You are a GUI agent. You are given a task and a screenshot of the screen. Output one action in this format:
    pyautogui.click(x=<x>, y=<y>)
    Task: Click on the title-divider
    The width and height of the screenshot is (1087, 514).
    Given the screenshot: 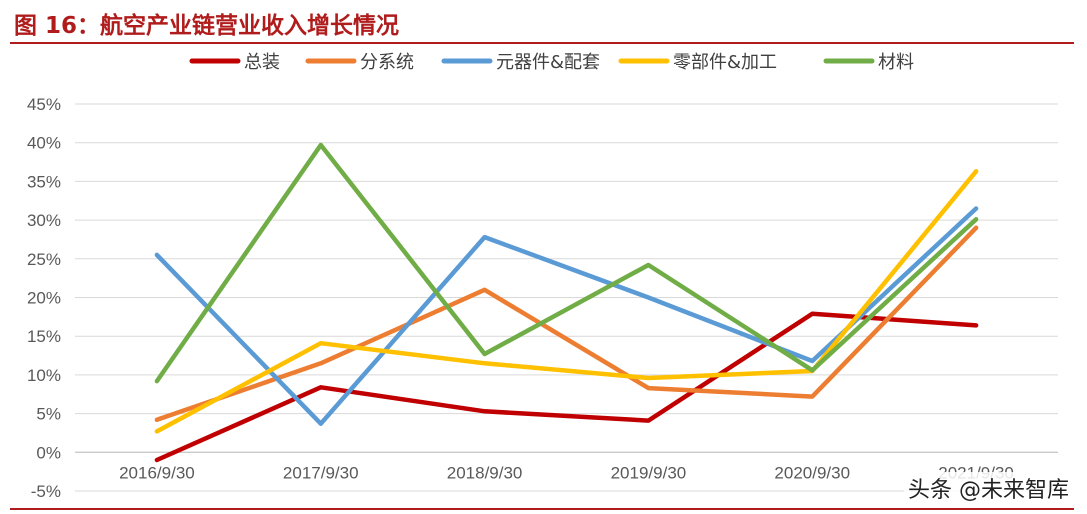 What is the action you would take?
    pyautogui.click(x=542, y=43)
    